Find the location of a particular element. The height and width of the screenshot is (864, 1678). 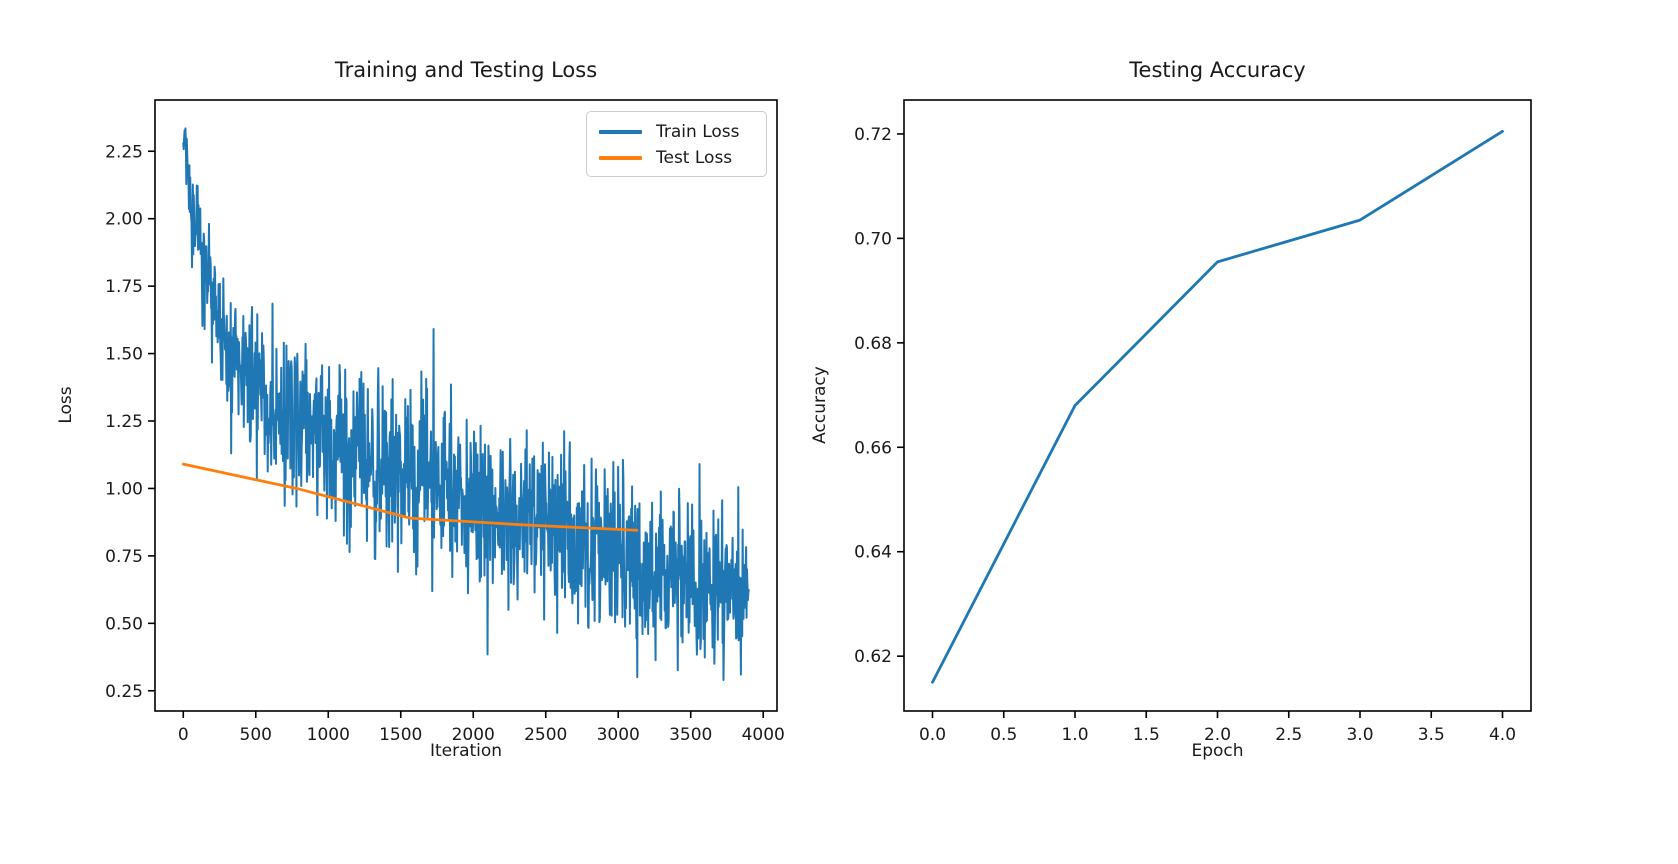

legend: Train Loss Test Loss is located at coordinates (676, 144).